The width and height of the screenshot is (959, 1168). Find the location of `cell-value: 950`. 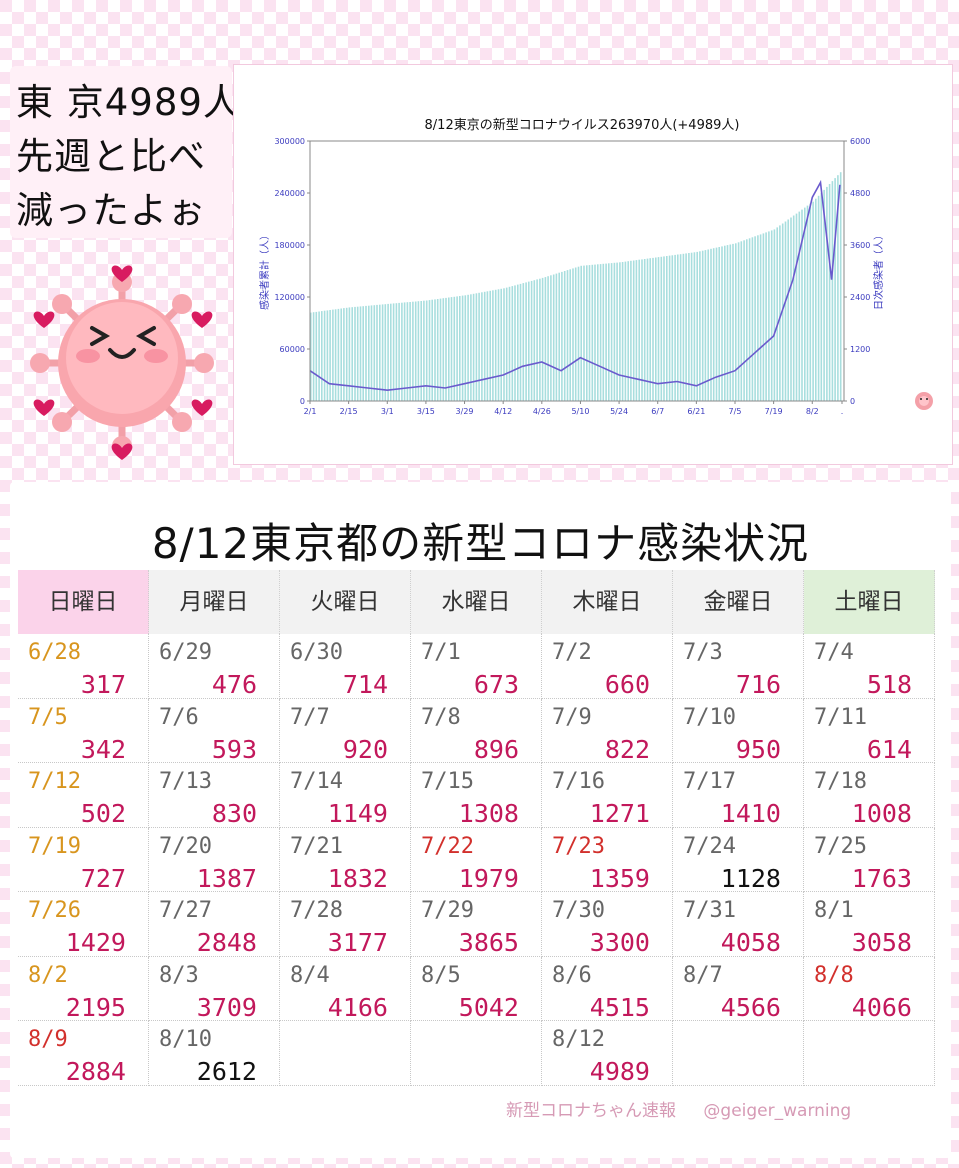

cell-value: 950 is located at coordinates (758, 749).